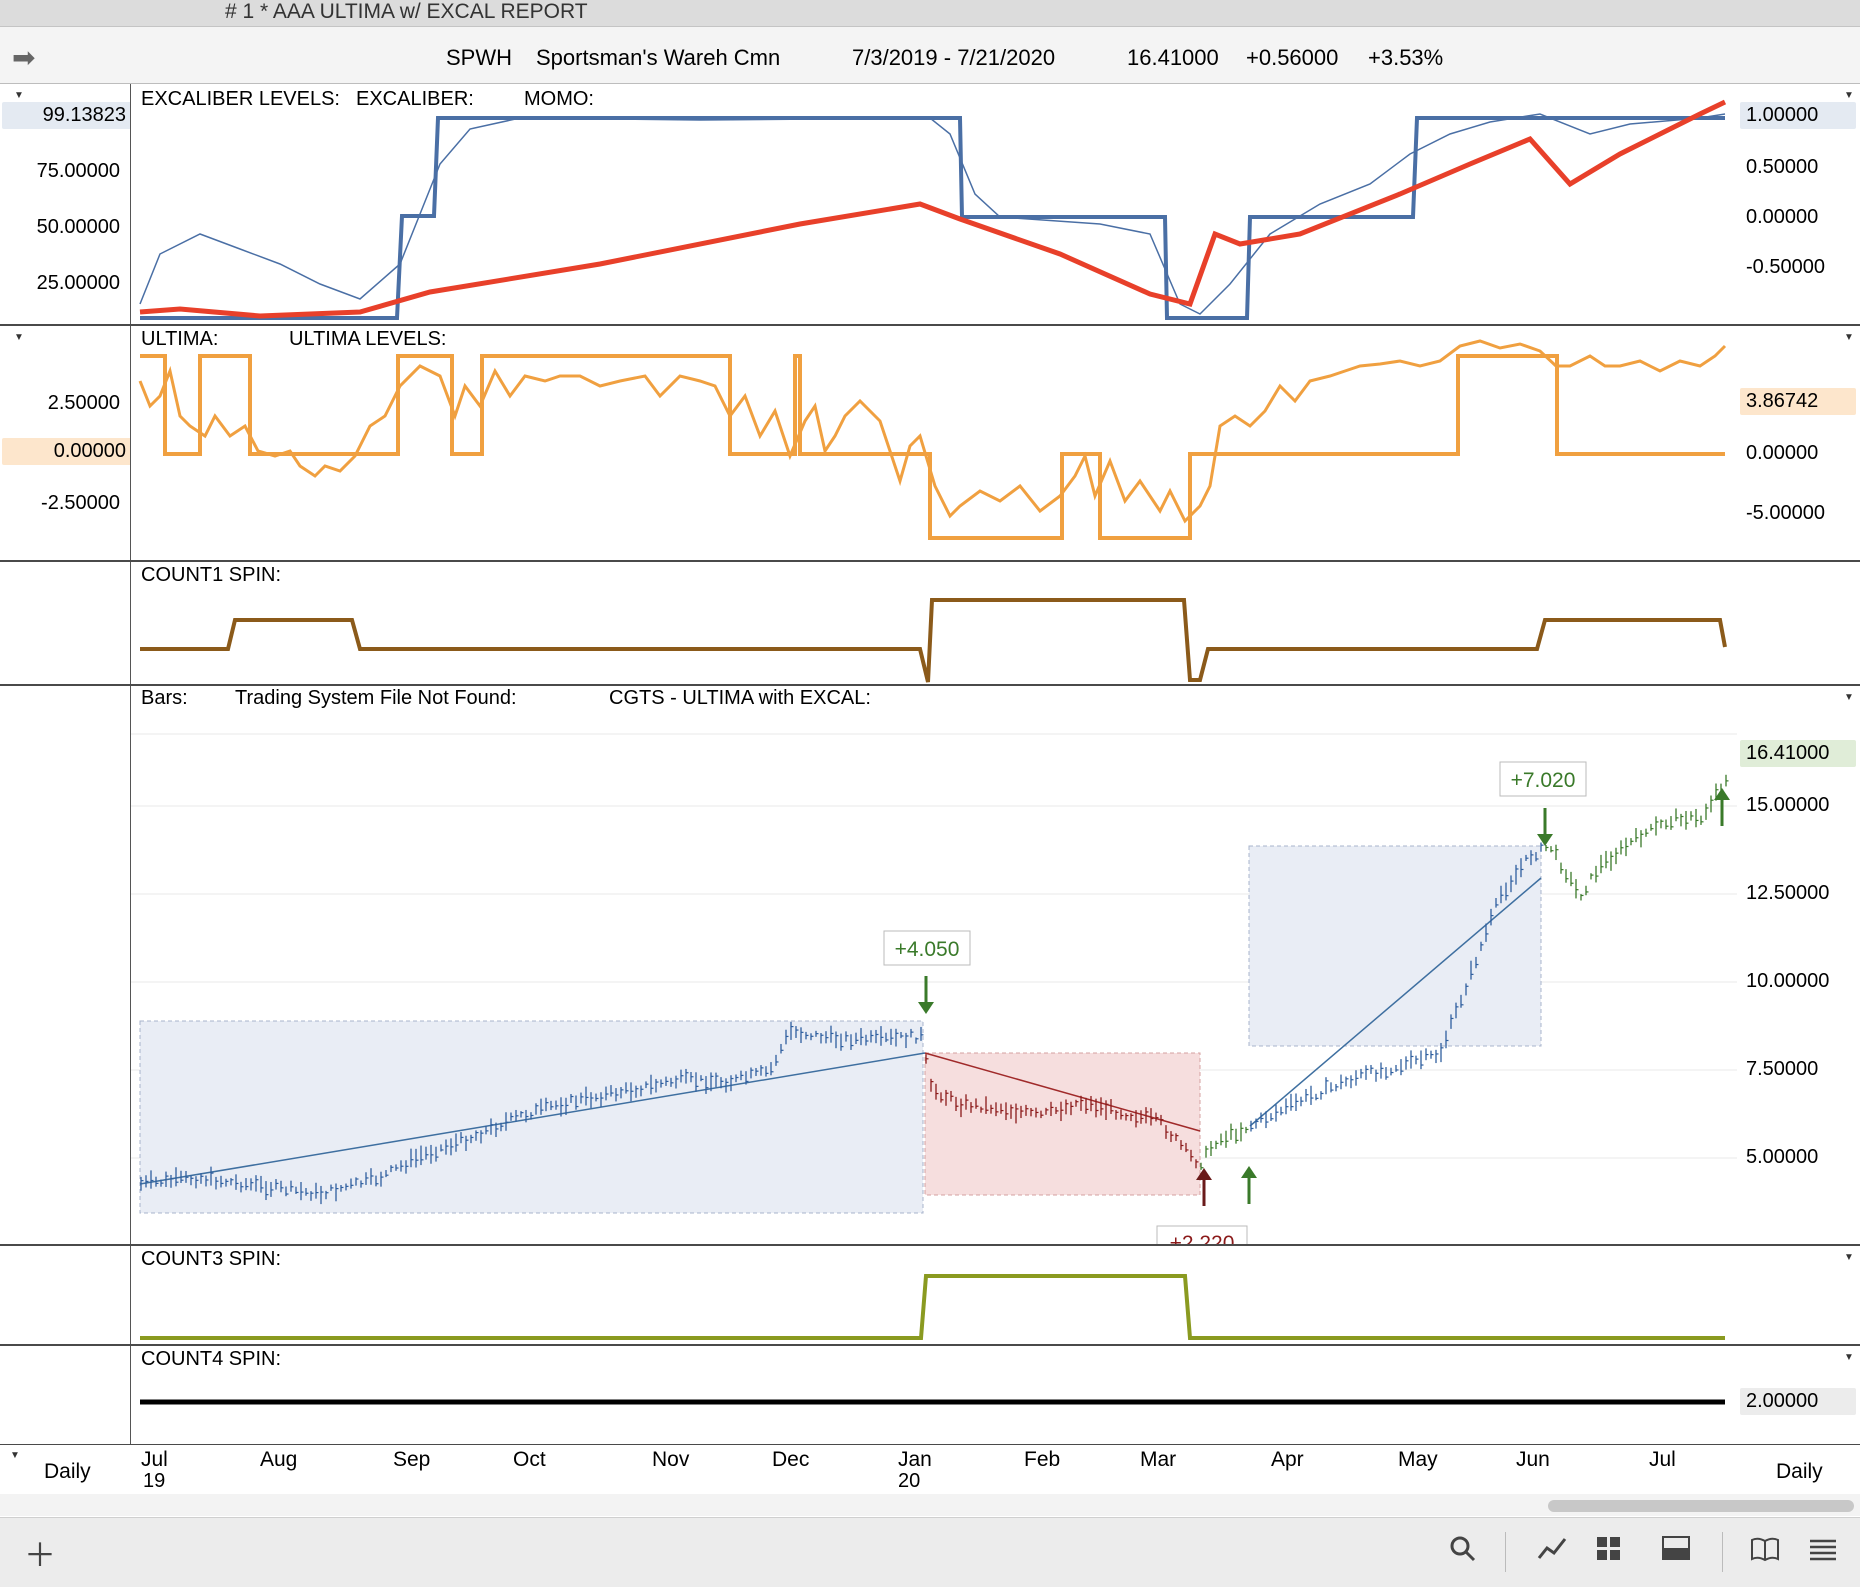 The width and height of the screenshot is (1860, 1587). What do you see at coordinates (658, 57) in the screenshot?
I see `symbol-name: Sportsman's Wareh Cmn` at bounding box center [658, 57].